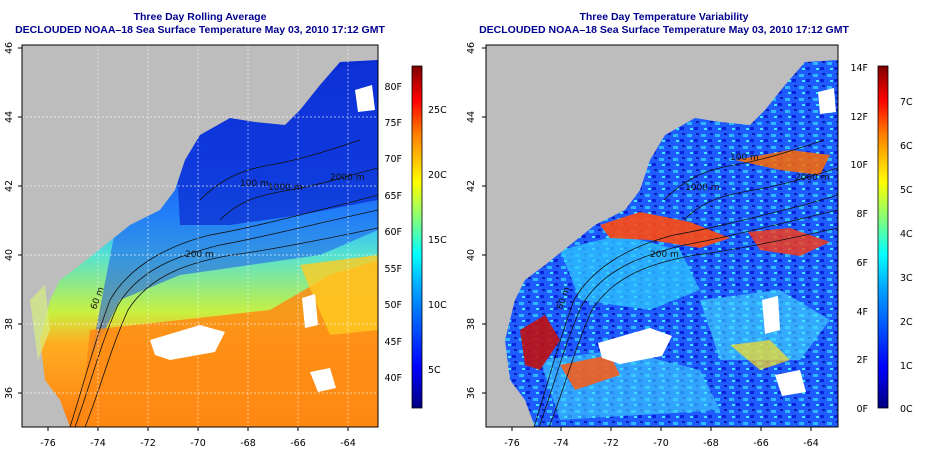 Image resolution: width=950 pixels, height=475 pixels. What do you see at coordinates (859, 117) in the screenshot?
I see `svg-text: 12F` at bounding box center [859, 117].